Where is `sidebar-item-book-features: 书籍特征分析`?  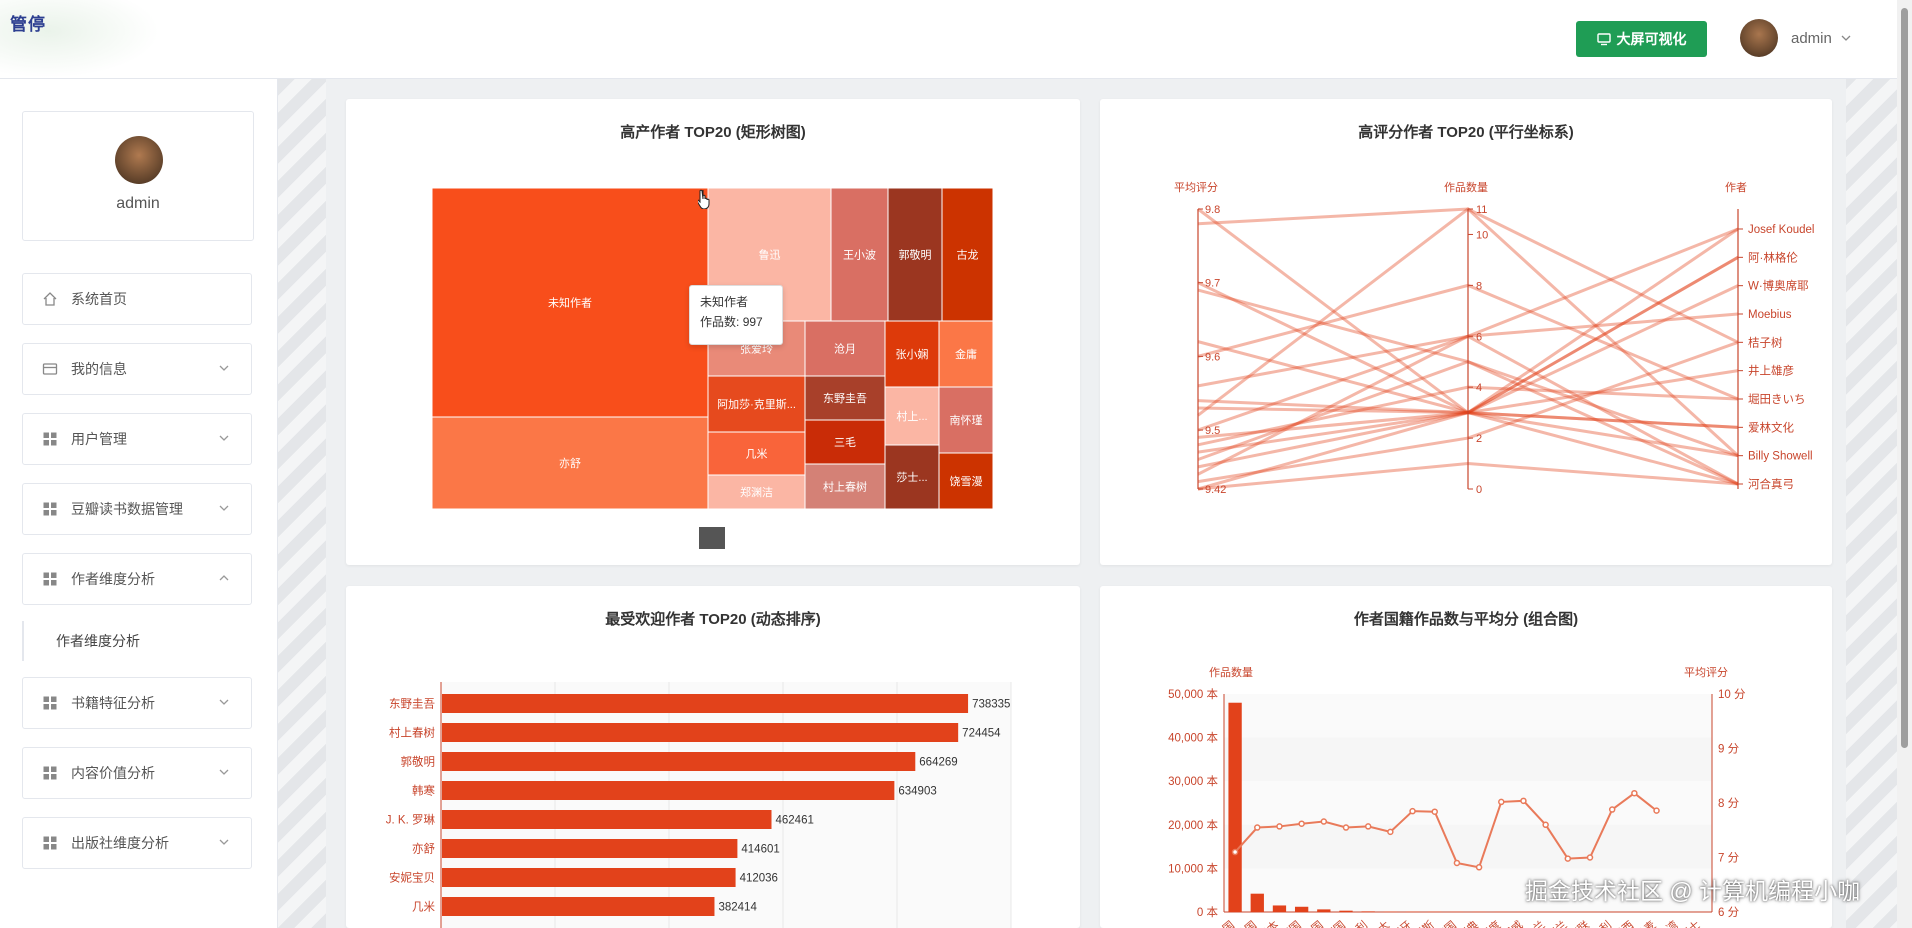
sidebar-item-book-features: 书籍特征分析 is located at coordinates (137, 703).